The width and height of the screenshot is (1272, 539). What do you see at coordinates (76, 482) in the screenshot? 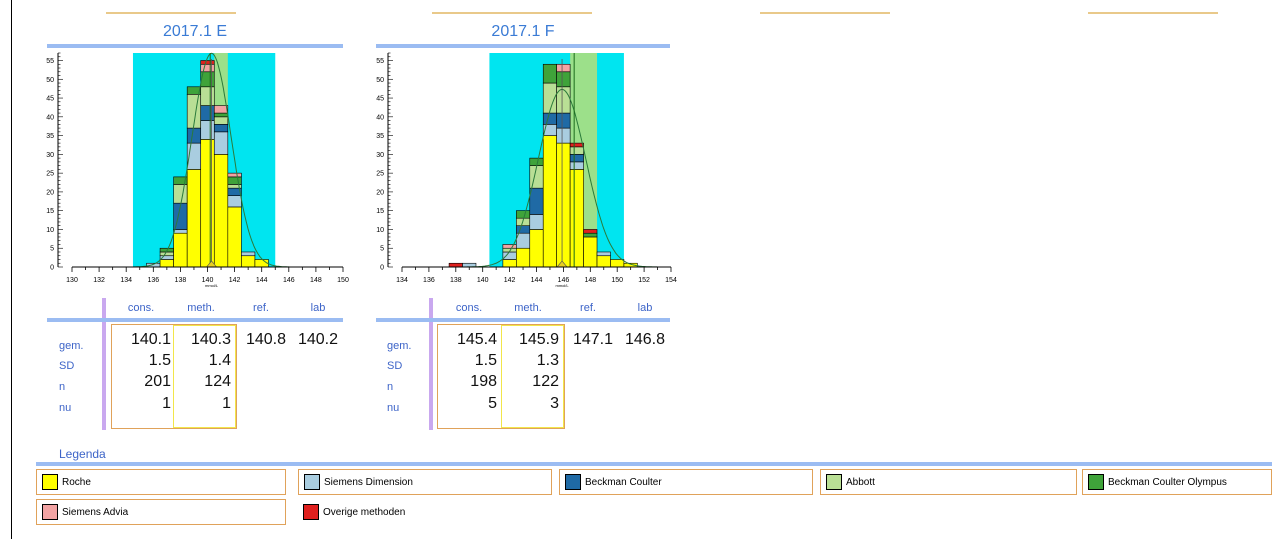
I see `legend-label: Roche` at bounding box center [76, 482].